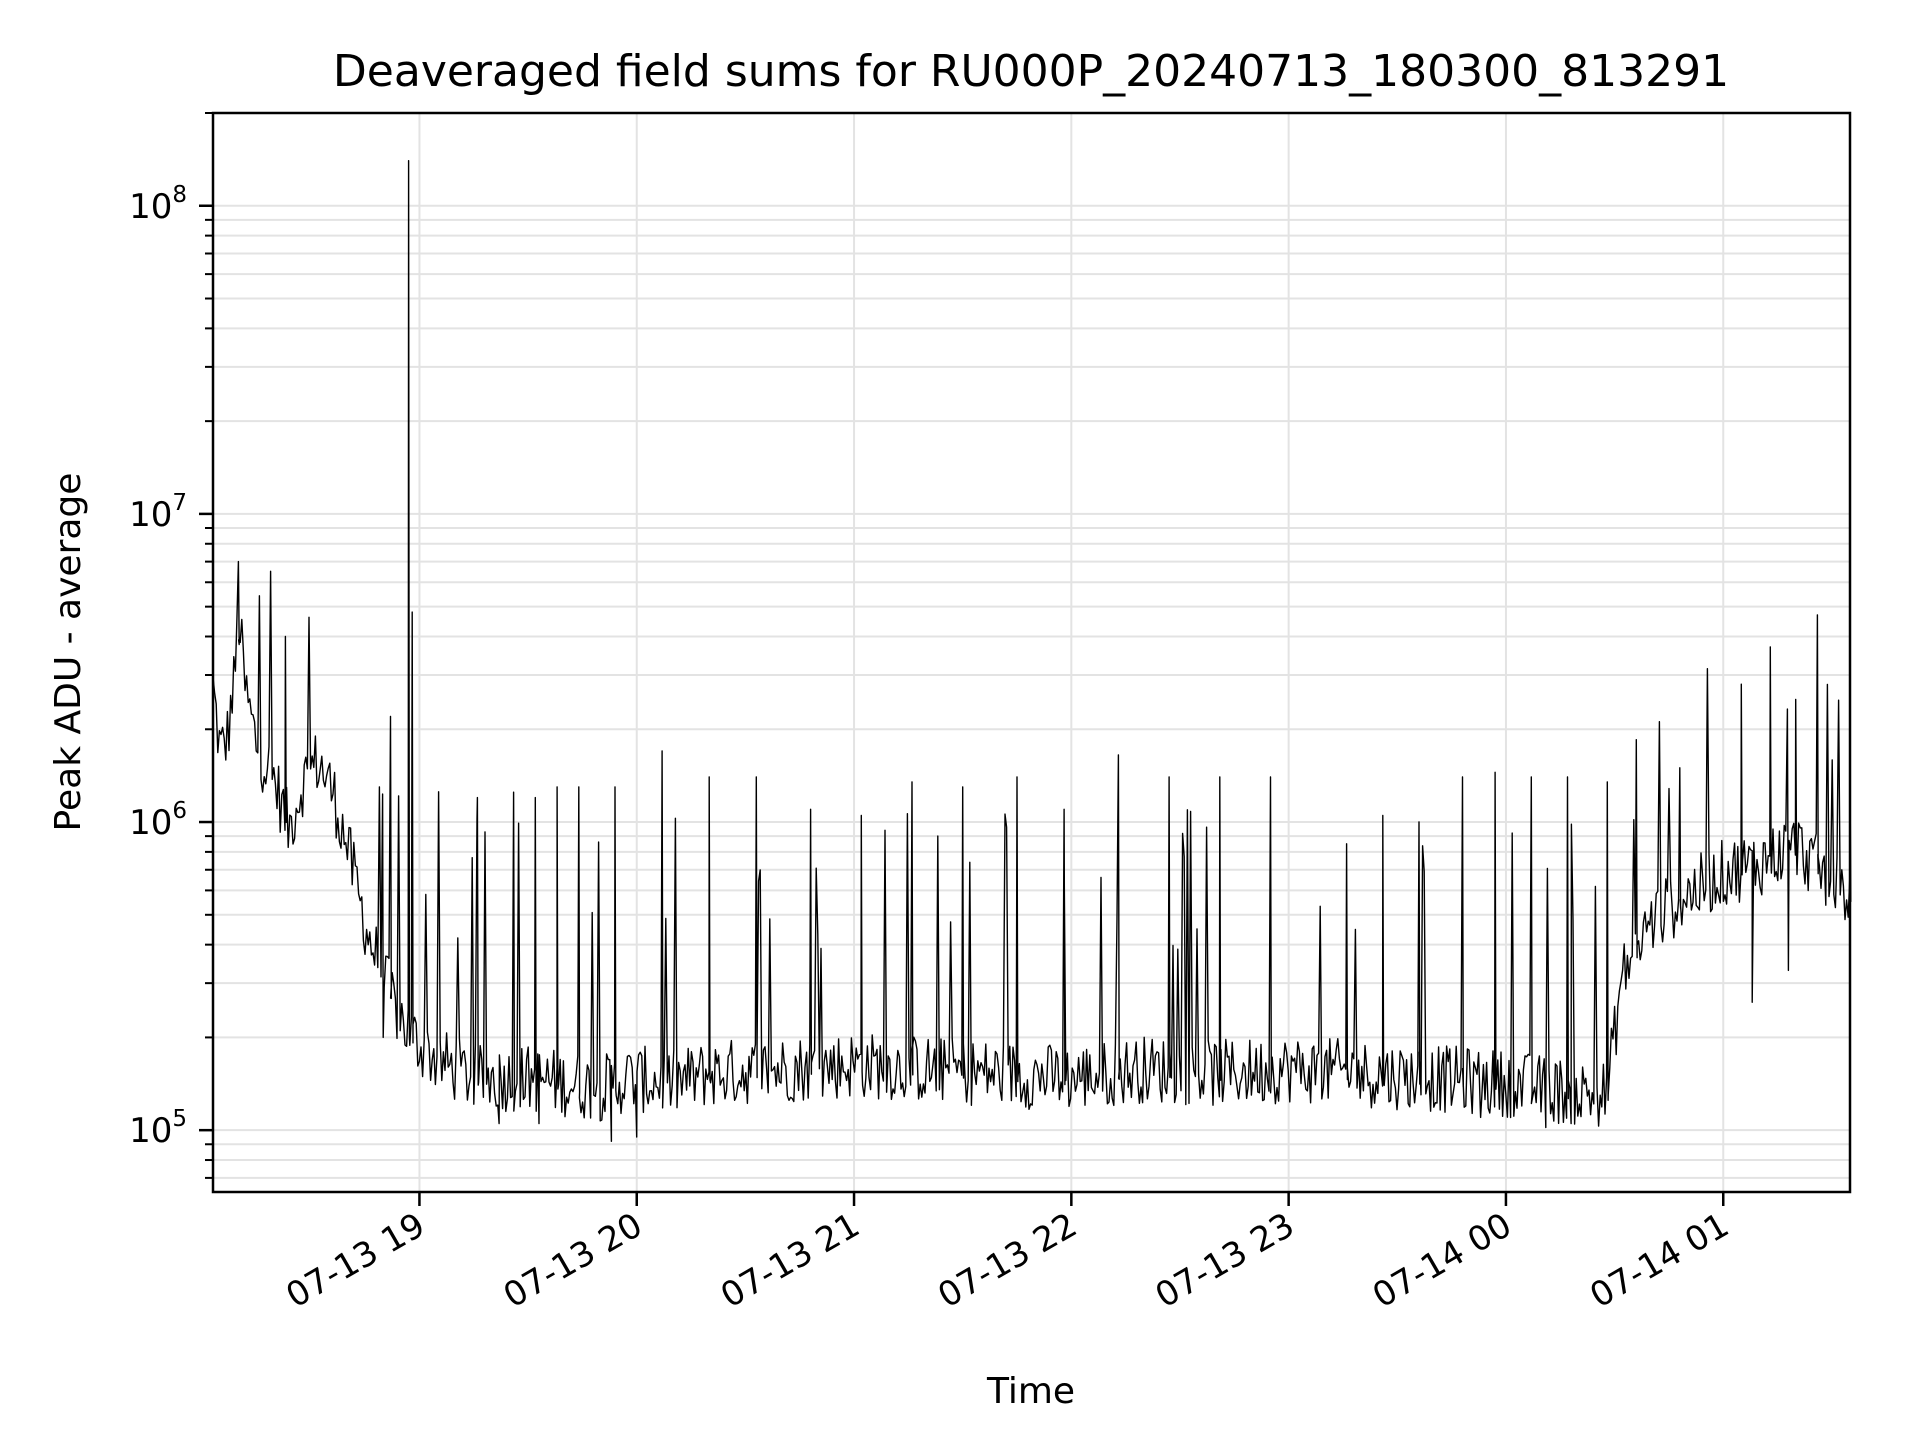  What do you see at coordinates (68, 652) in the screenshot?
I see `y-axis-label: Peak ADU - average` at bounding box center [68, 652].